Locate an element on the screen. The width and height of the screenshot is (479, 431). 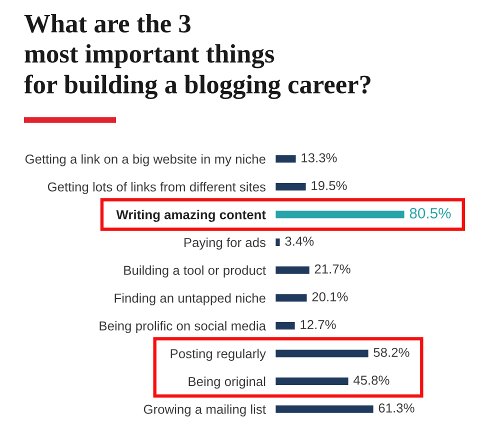
chart-title: What are the 3 most important things for building a blogging career? is located at coordinates (197, 57).